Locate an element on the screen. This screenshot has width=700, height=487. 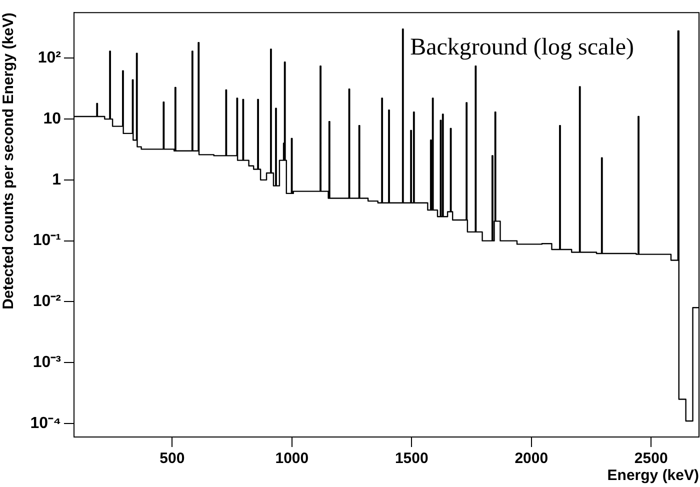
y-tick-label: 10⁻³ is located at coordinates (46, 363).